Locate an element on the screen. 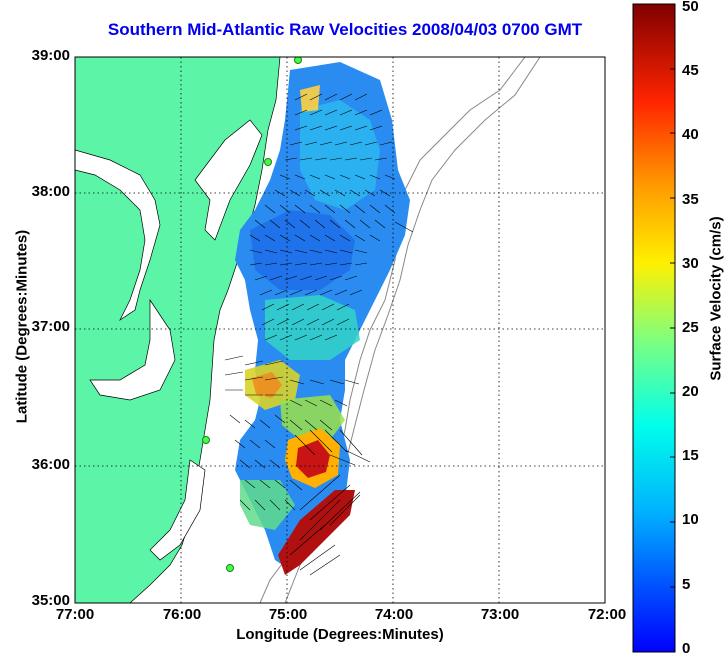  x-tick-label: 74:00 is located at coordinates (394, 614).